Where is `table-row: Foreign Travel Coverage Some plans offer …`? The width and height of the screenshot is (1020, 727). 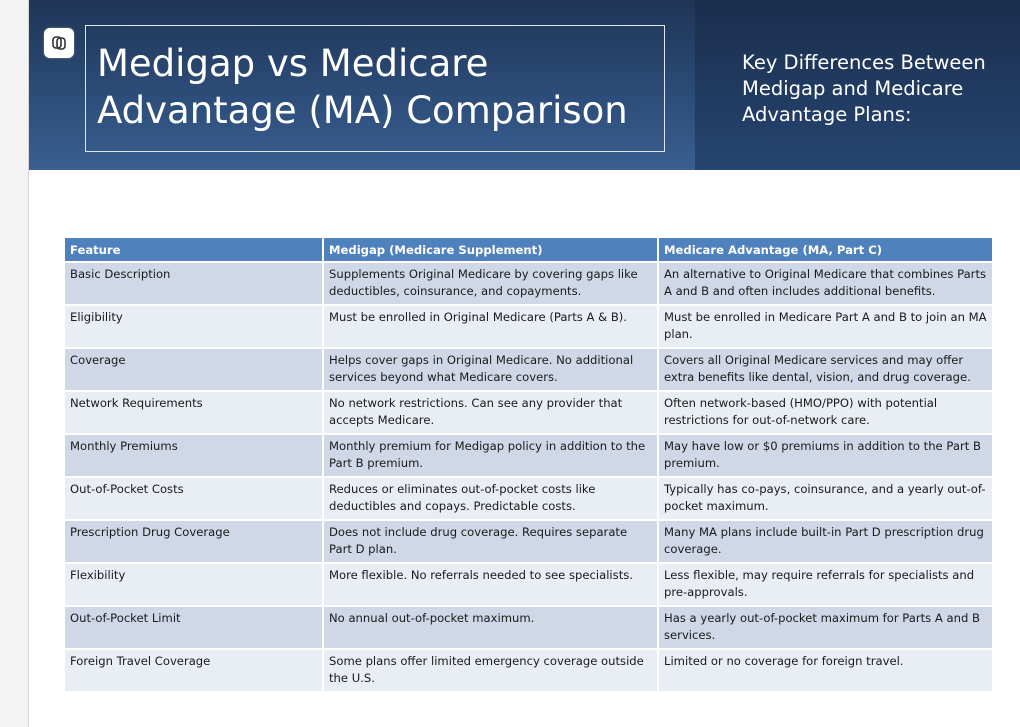 table-row: Foreign Travel Coverage Some plans offer … is located at coordinates (529, 669).